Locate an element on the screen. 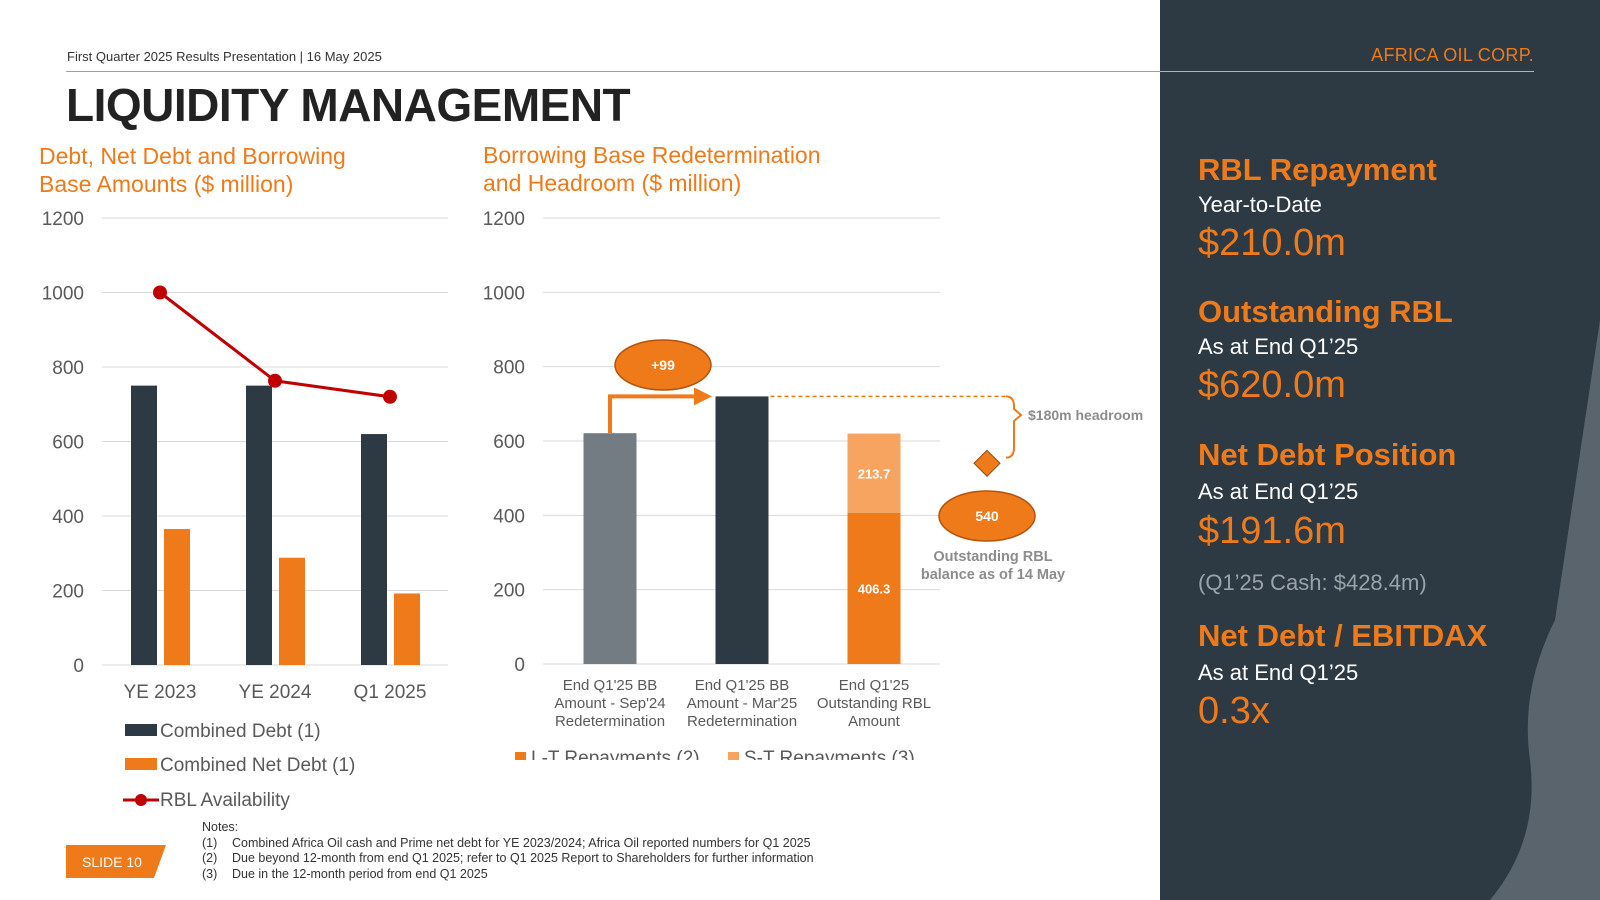  metric-value: 0.3x is located at coordinates (1234, 711).